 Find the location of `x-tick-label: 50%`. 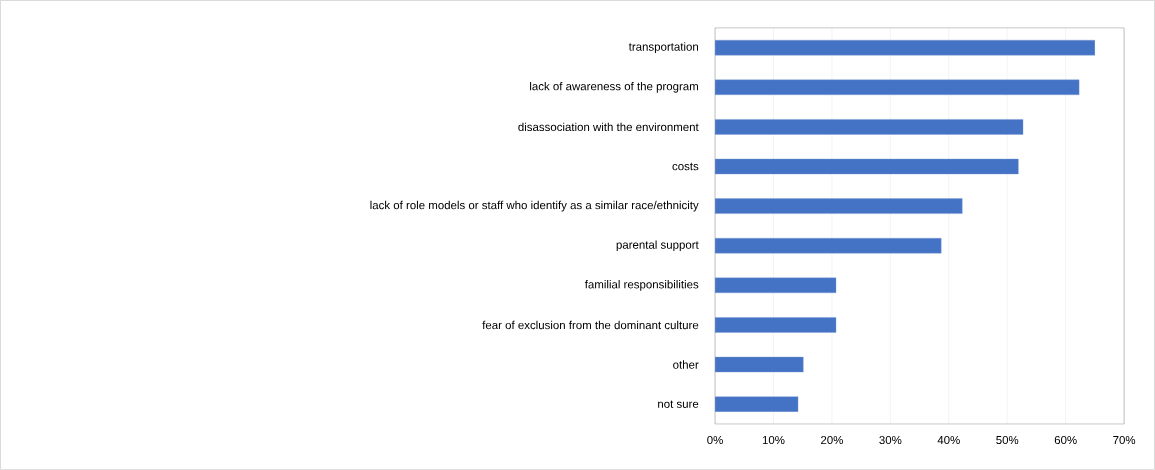

x-tick-label: 50% is located at coordinates (1007, 440).